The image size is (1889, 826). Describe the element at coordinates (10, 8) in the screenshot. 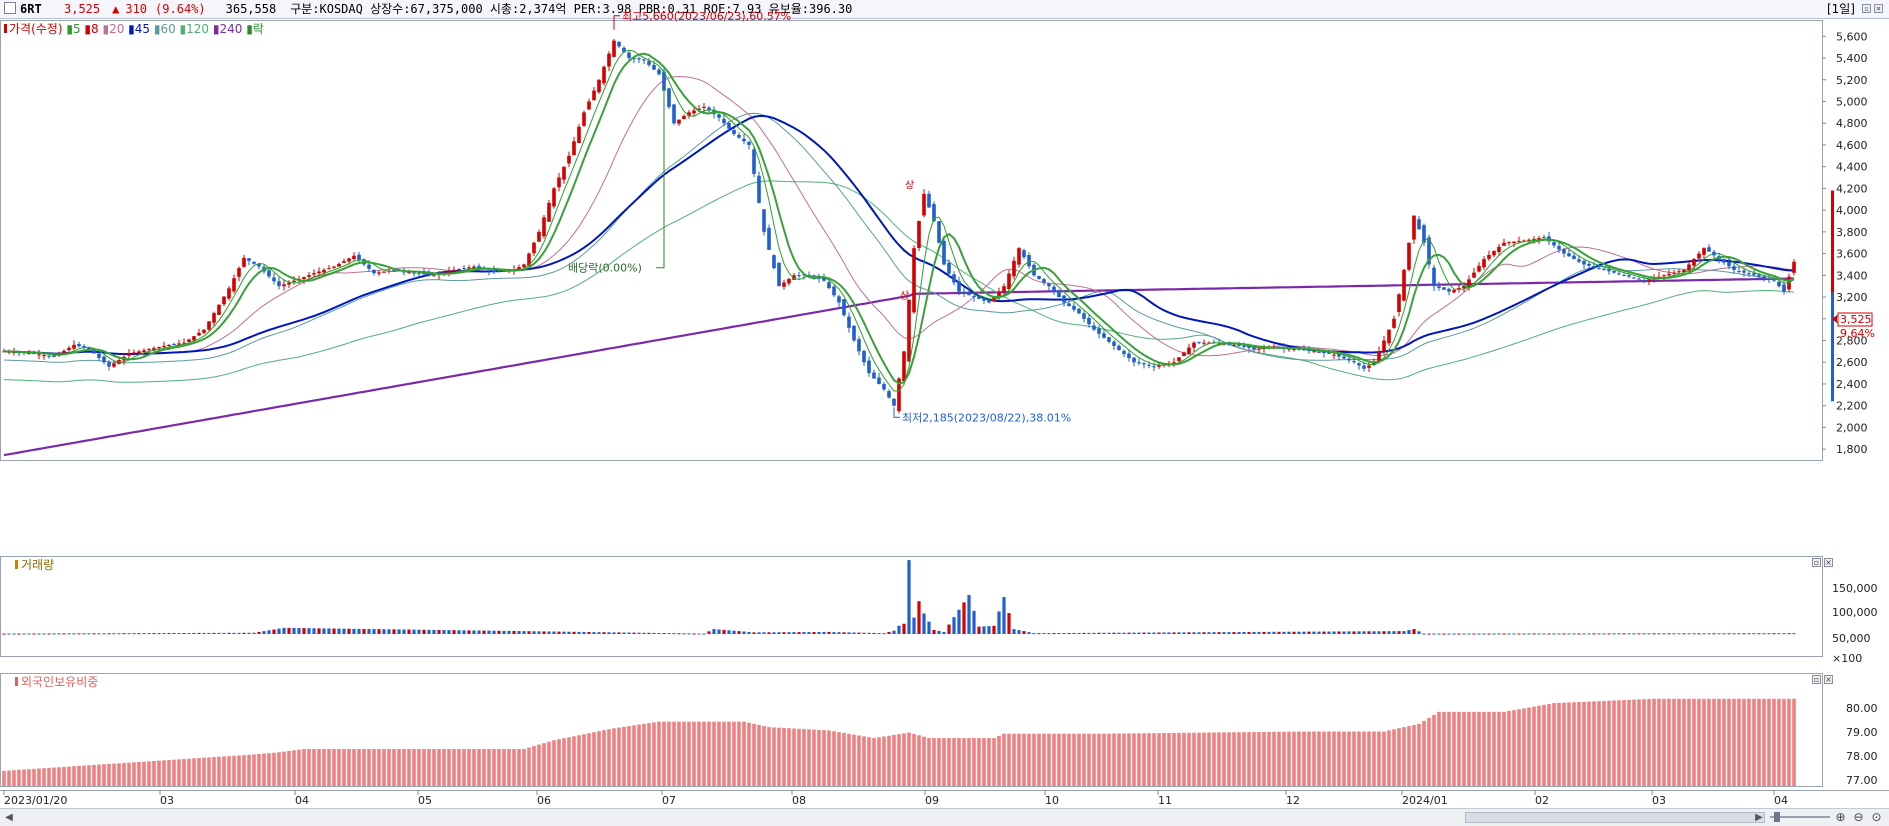

I see `header-checkbox` at that location.